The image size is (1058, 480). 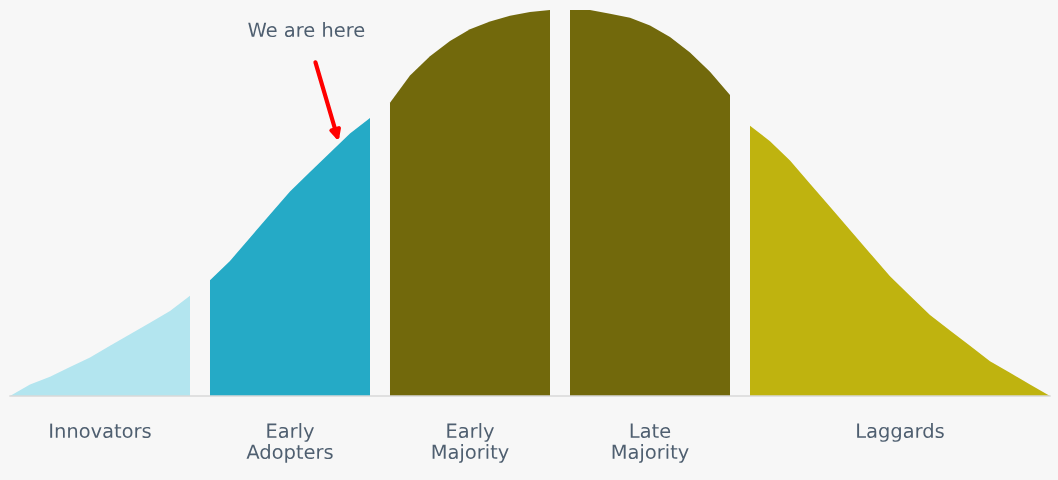 I want to click on series-label: Laggards, so click(x=900, y=432).